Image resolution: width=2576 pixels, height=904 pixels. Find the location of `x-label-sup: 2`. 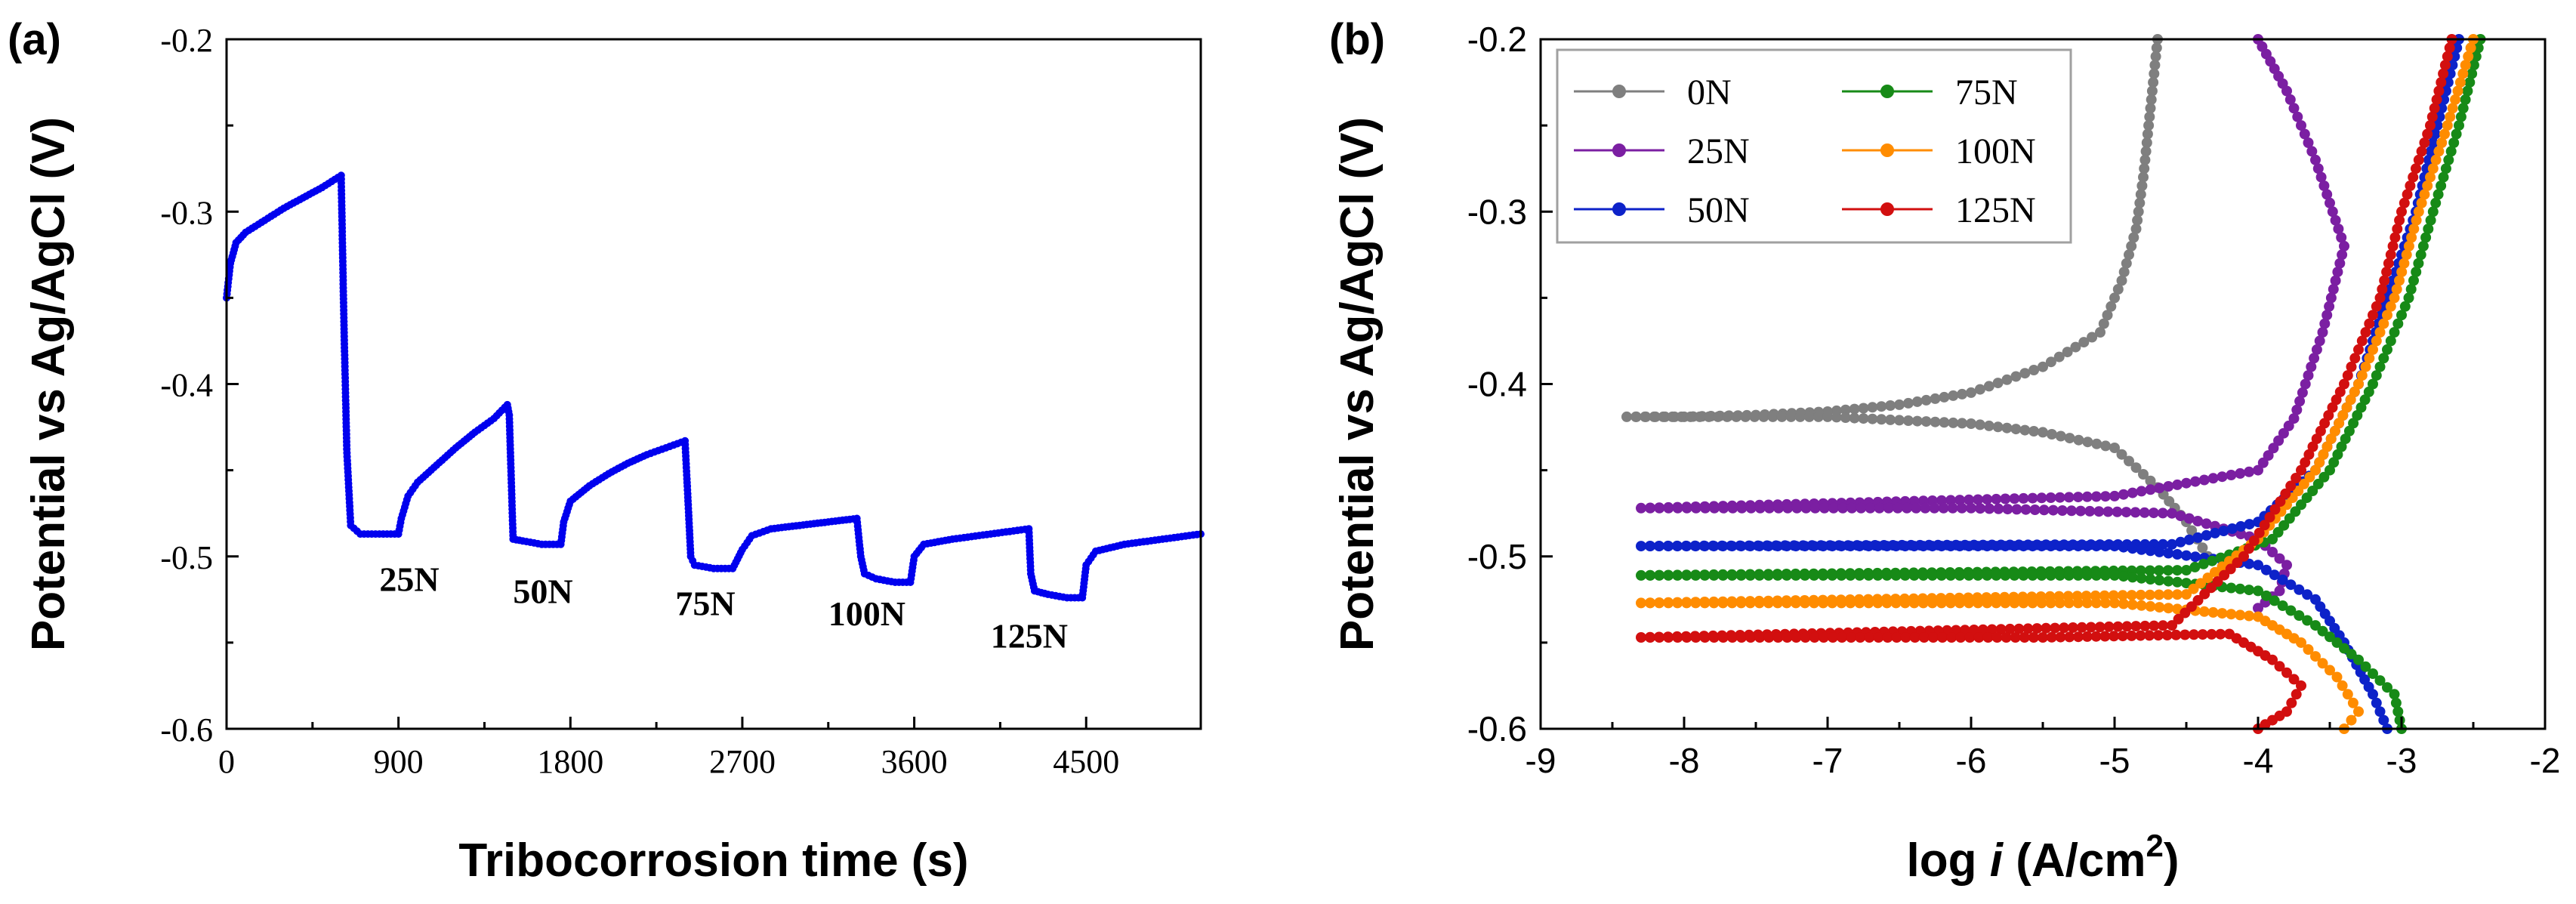

x-label-sup: 2 is located at coordinates (2154, 845).